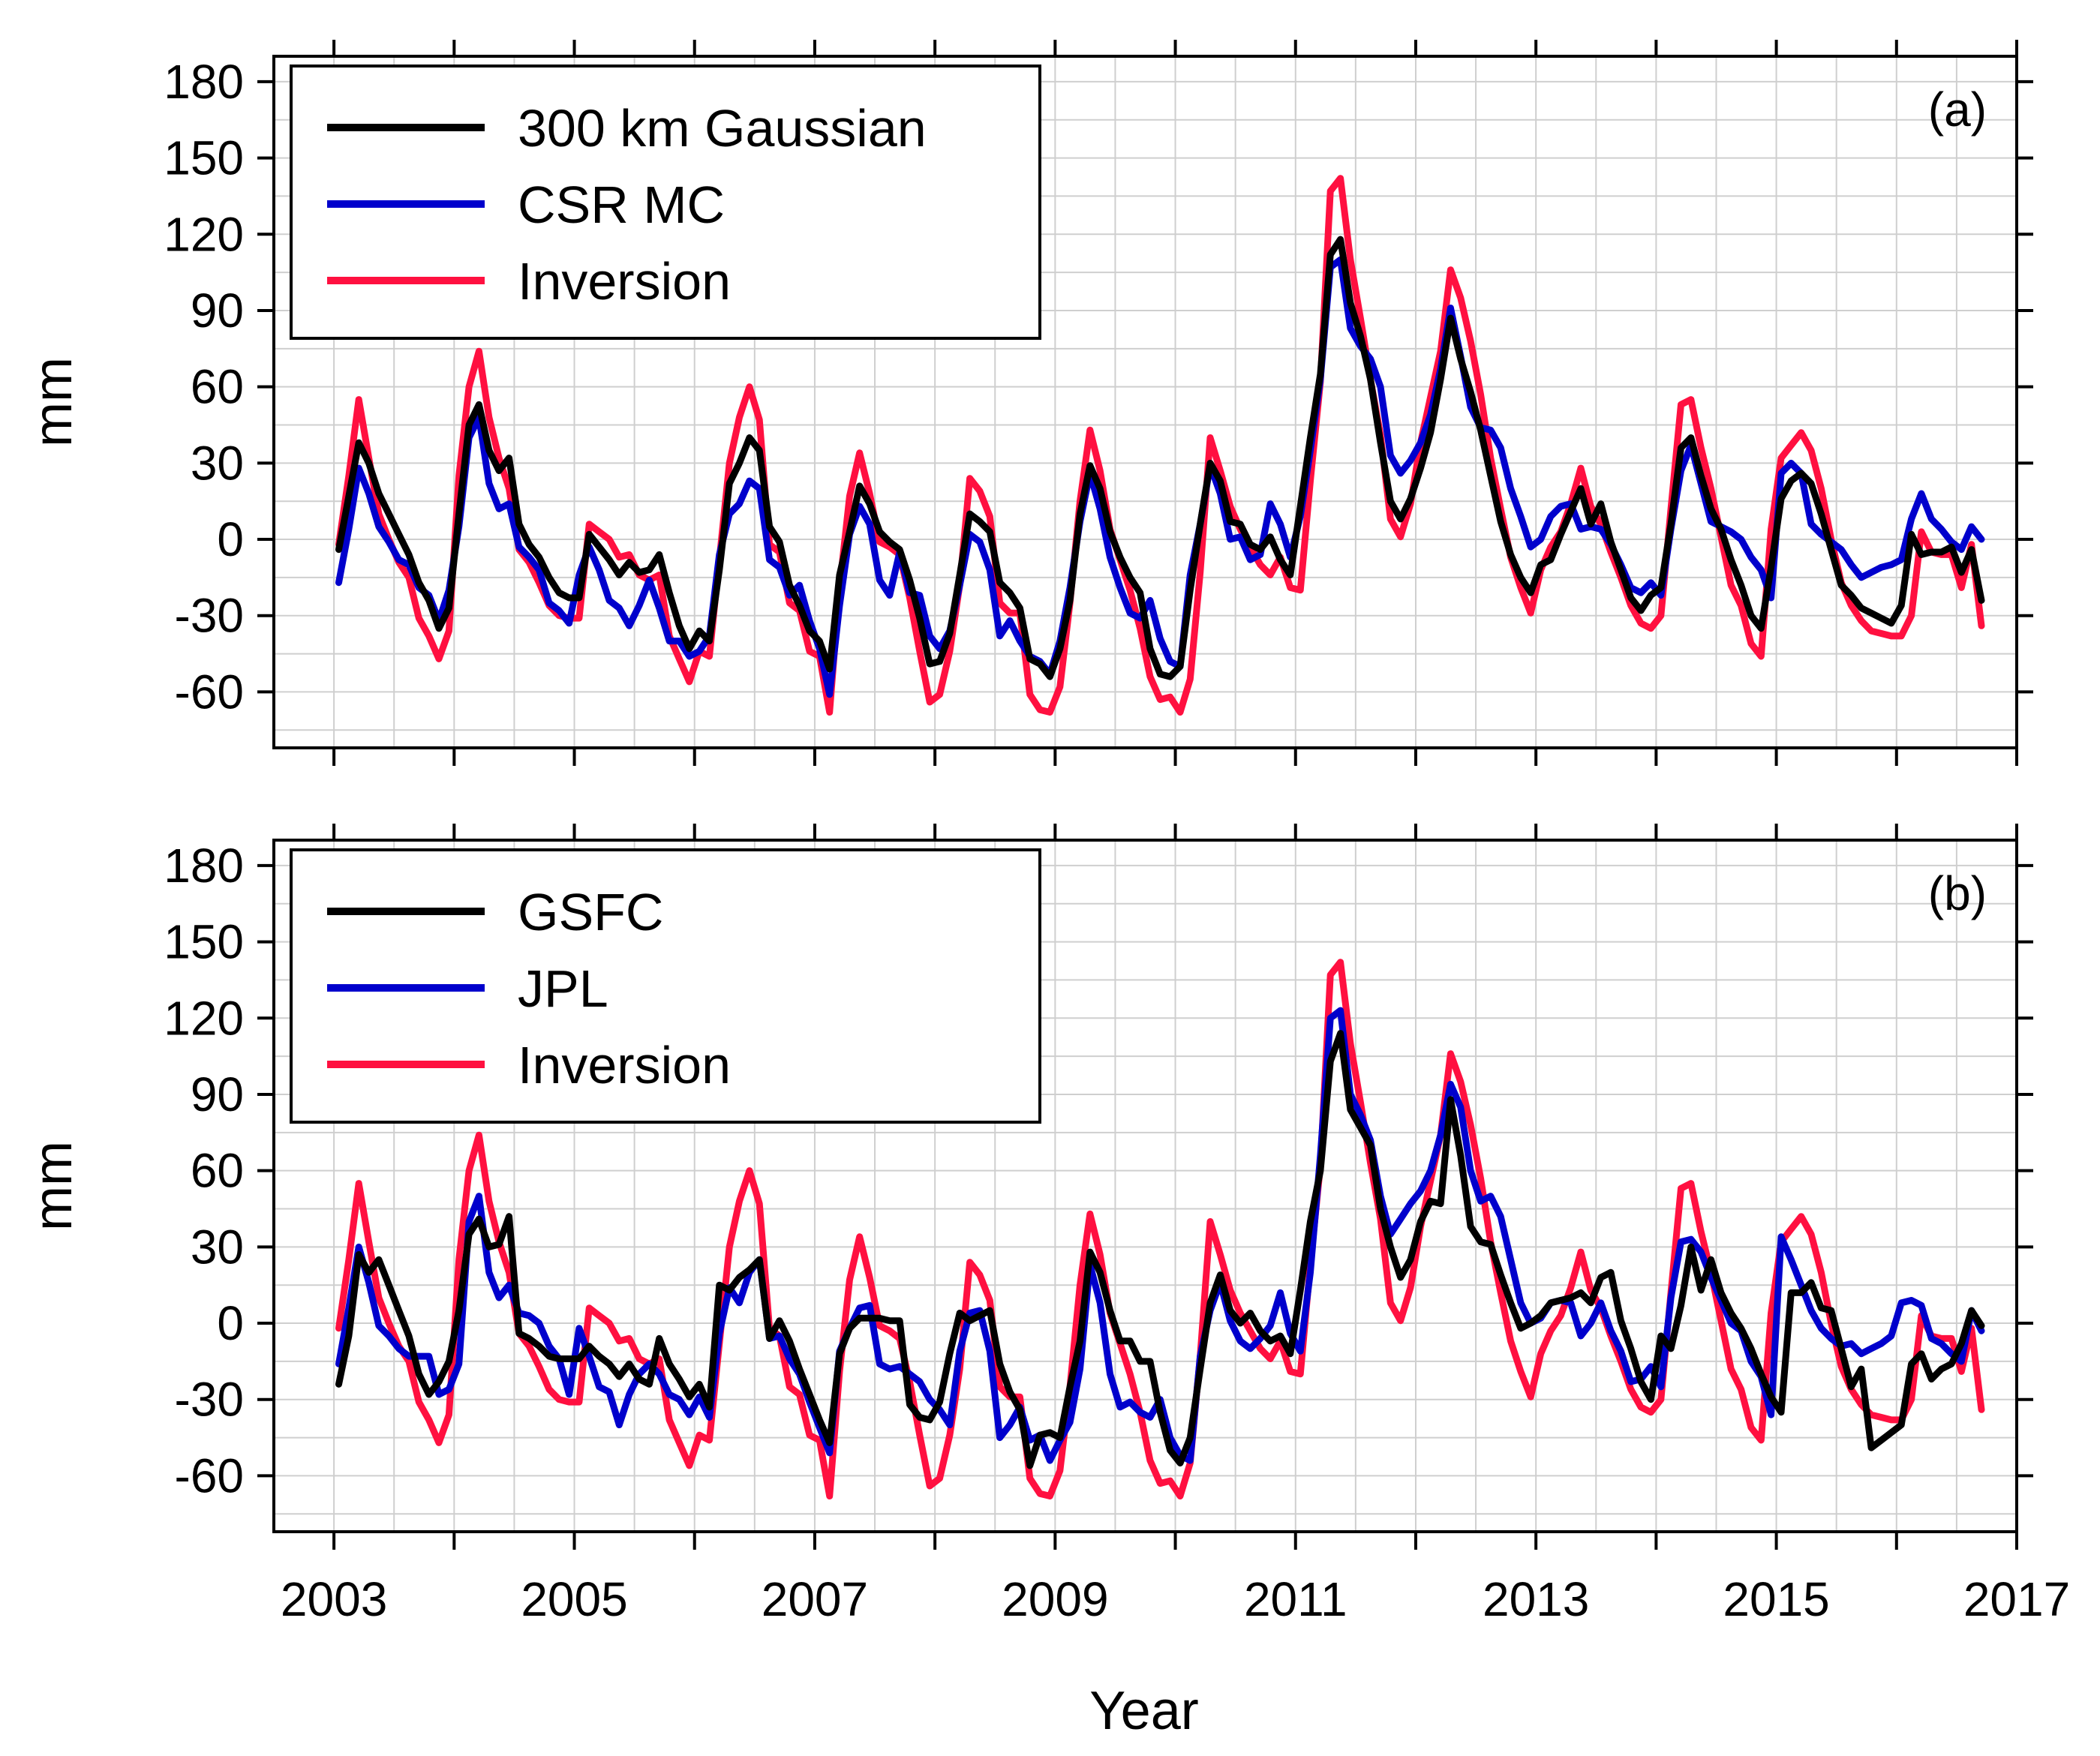 This screenshot has height=1756, width=2100. I want to click on x-tick-label: 2003, so click(334, 1599).